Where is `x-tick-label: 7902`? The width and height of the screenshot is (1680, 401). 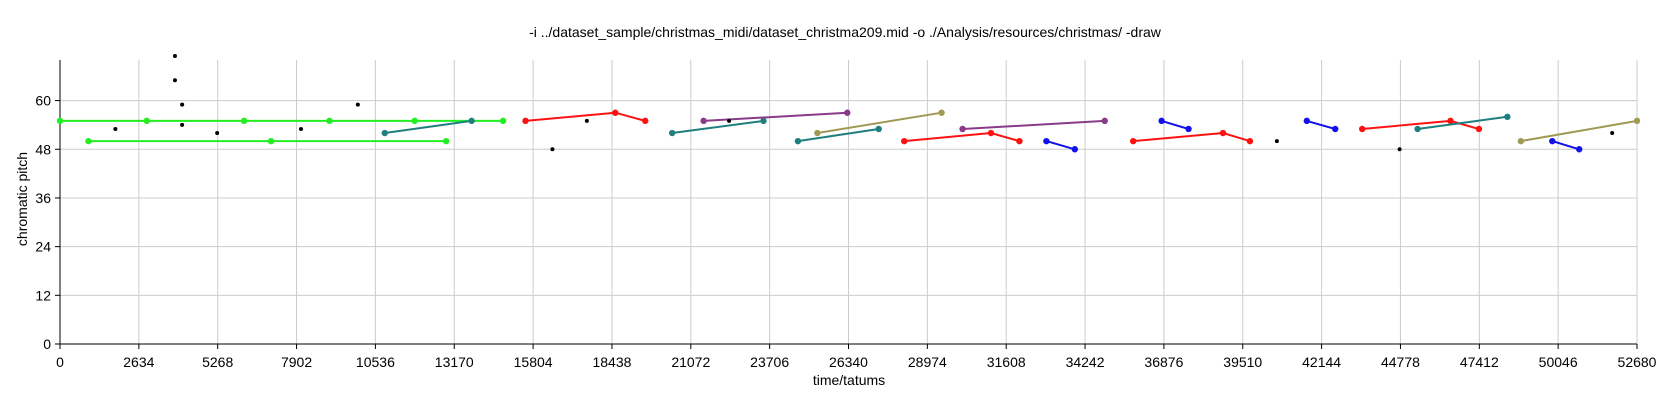
x-tick-label: 7902 is located at coordinates (296, 362).